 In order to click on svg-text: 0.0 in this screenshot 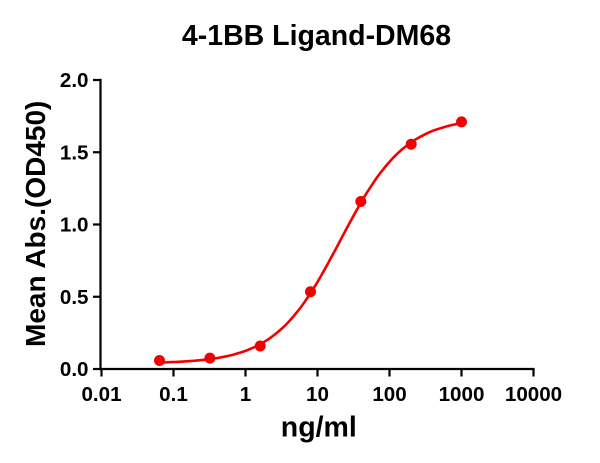, I will do `click(74, 369)`.